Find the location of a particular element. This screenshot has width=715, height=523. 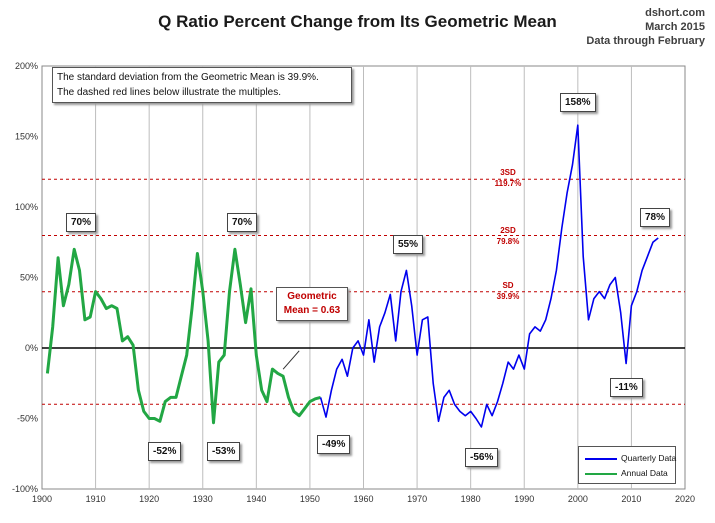

x-tick-label: 2020 is located at coordinates (685, 499).